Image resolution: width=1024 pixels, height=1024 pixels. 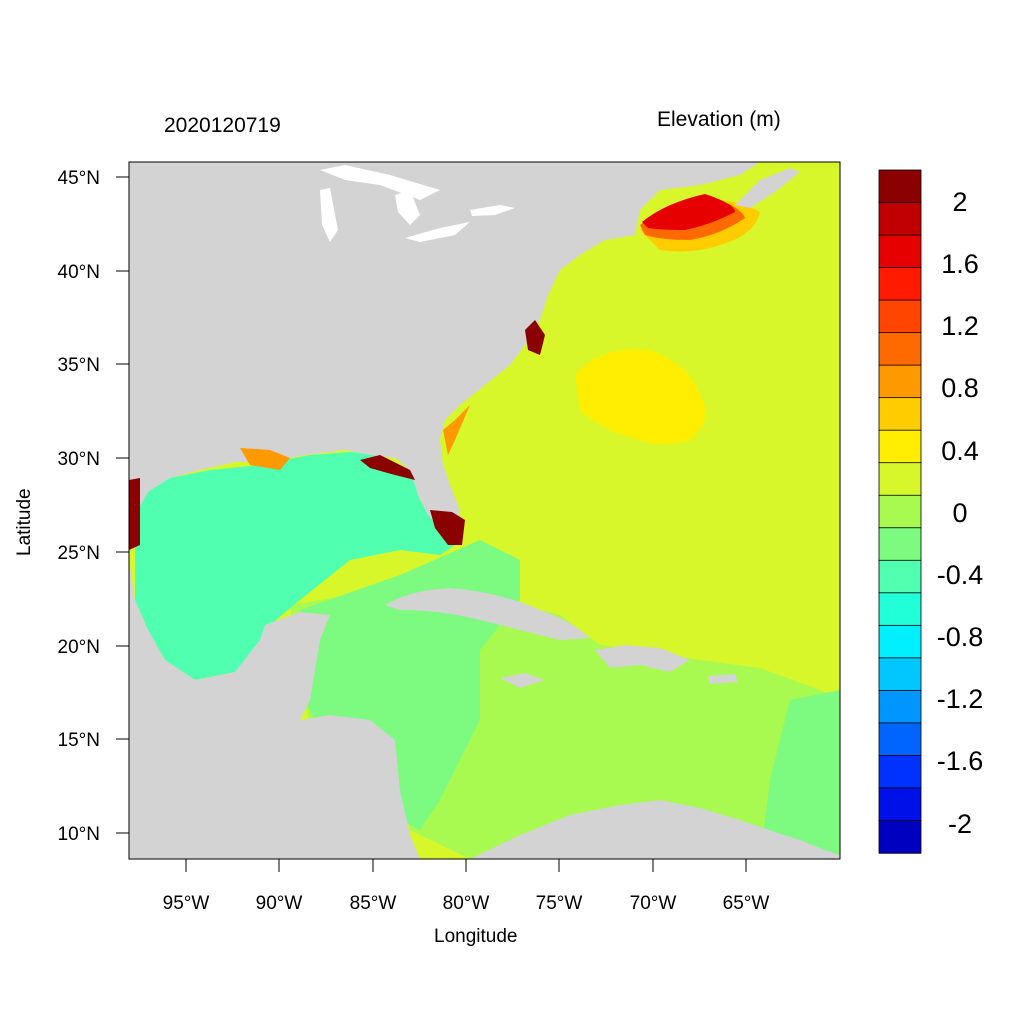 I want to click on colorbar-label: -0.4, so click(x=960, y=575).